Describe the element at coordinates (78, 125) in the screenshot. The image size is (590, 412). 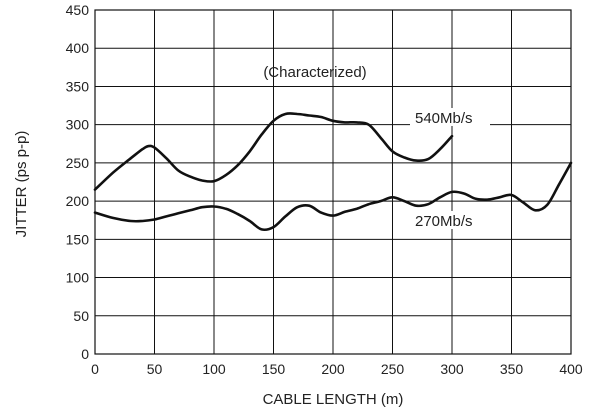
I see `y-tick-label: 300` at that location.